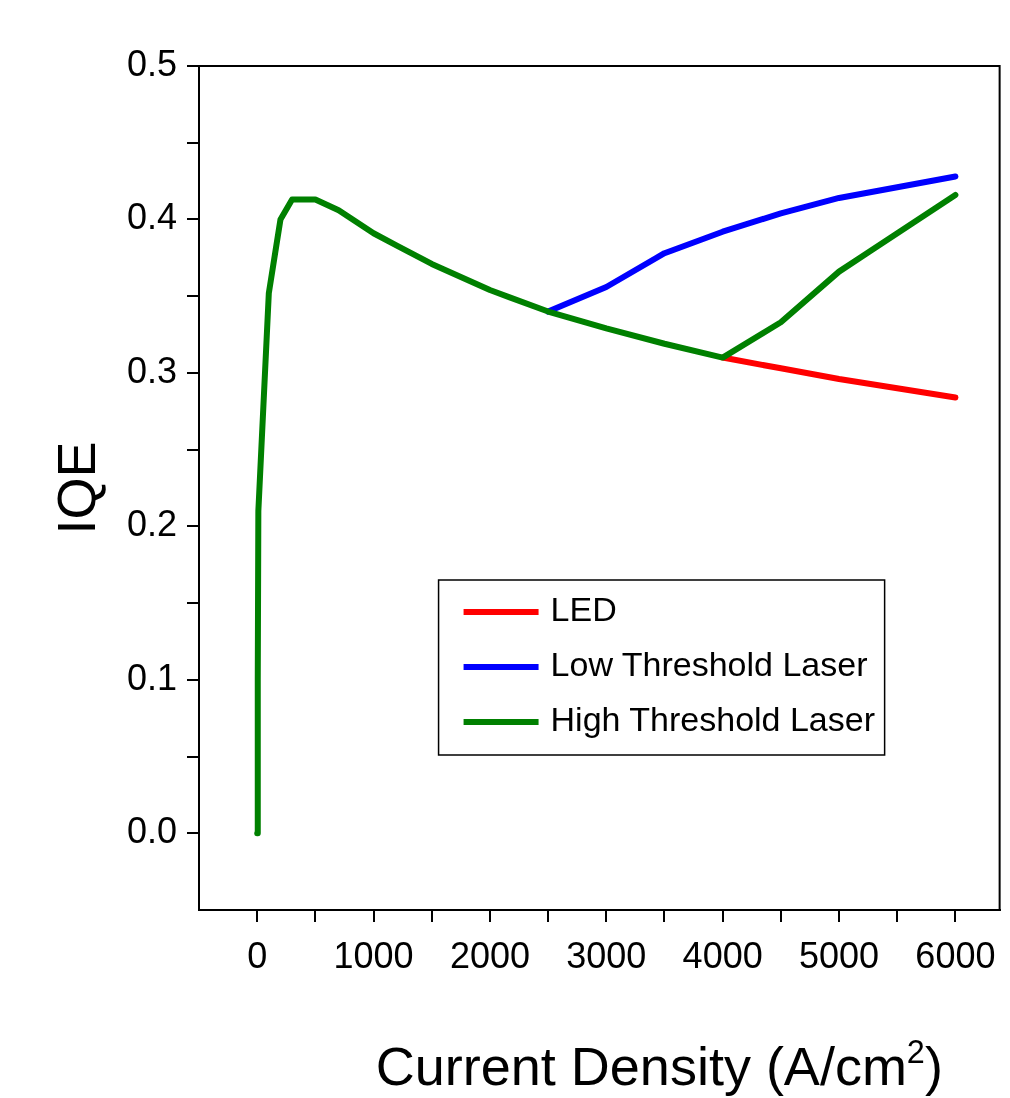 This screenshot has height=1098, width=1010. What do you see at coordinates (583, 609) in the screenshot?
I see `legend-label: LED` at bounding box center [583, 609].